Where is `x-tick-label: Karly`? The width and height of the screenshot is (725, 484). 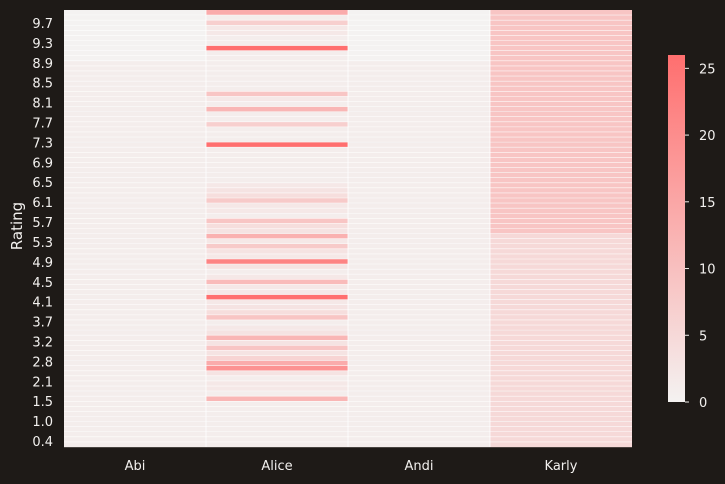
x-tick-label: Karly is located at coordinates (561, 466).